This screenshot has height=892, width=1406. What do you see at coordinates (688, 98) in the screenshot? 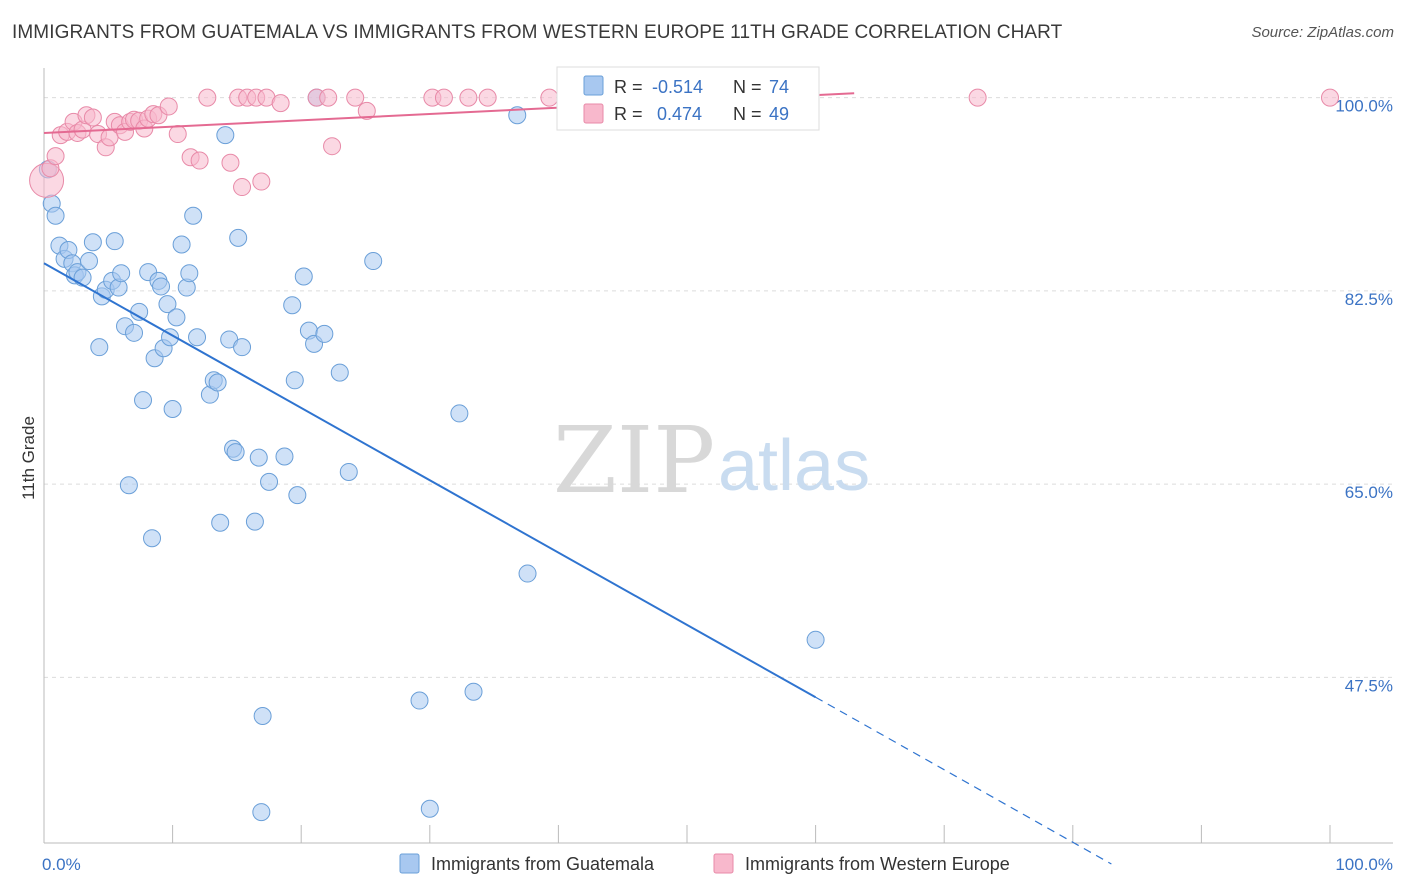
I see `stats-legend: R = -0.514 N = 74 R = 0.474 N = 49` at bounding box center [688, 98].